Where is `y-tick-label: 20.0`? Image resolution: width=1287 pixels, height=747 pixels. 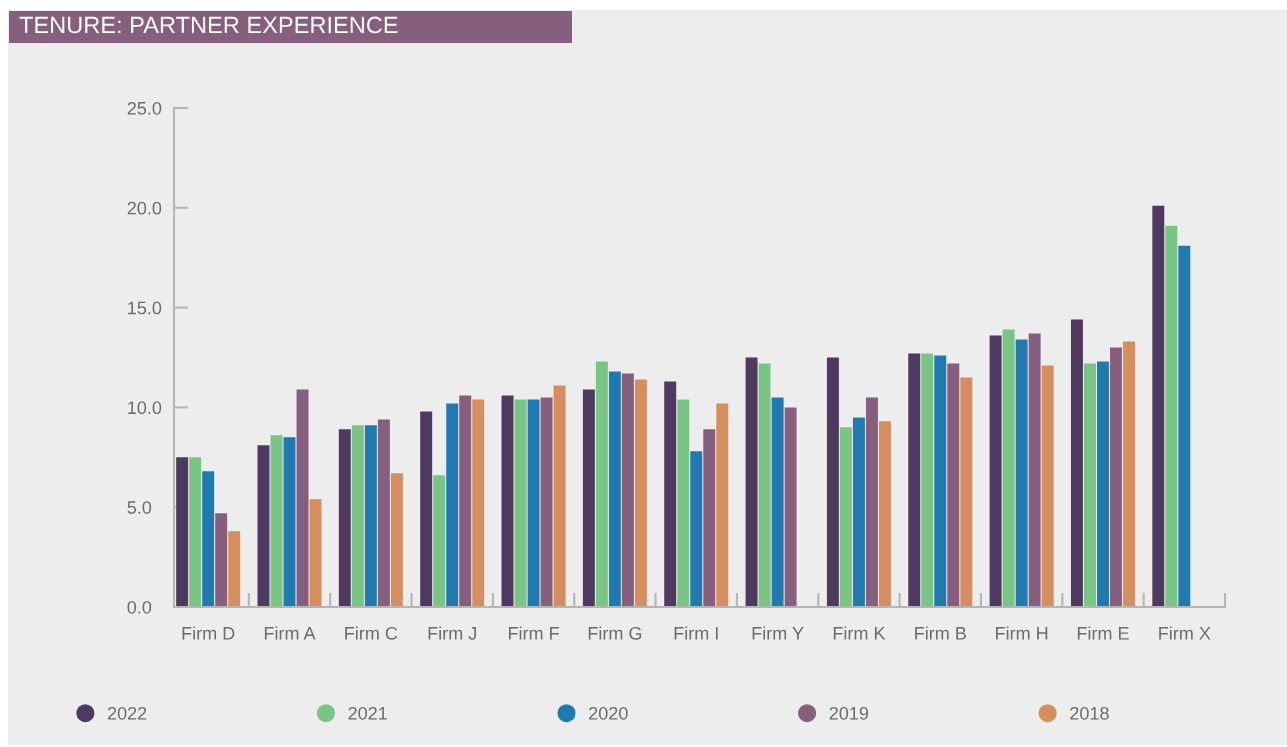 y-tick-label: 20.0 is located at coordinates (144, 208).